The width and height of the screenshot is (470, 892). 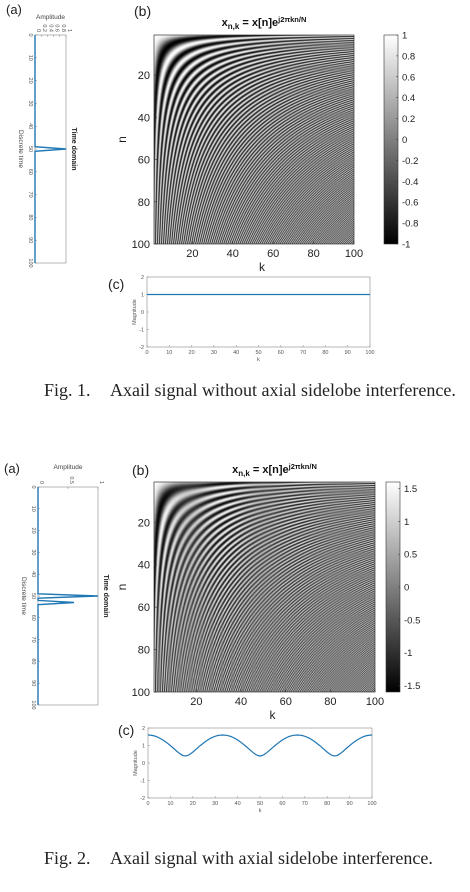 What do you see at coordinates (412, 686) in the screenshot?
I see `colorbar-tick-label: -1.5` at bounding box center [412, 686].